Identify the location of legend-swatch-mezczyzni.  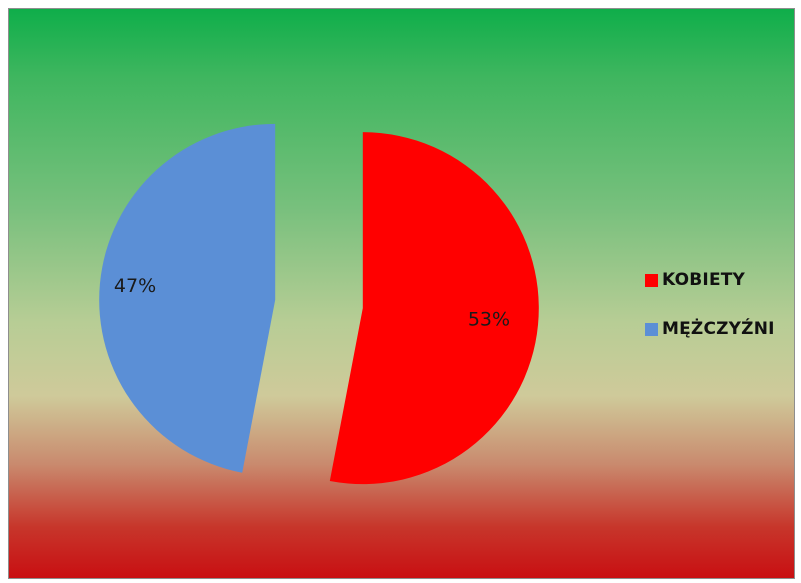
(651, 329).